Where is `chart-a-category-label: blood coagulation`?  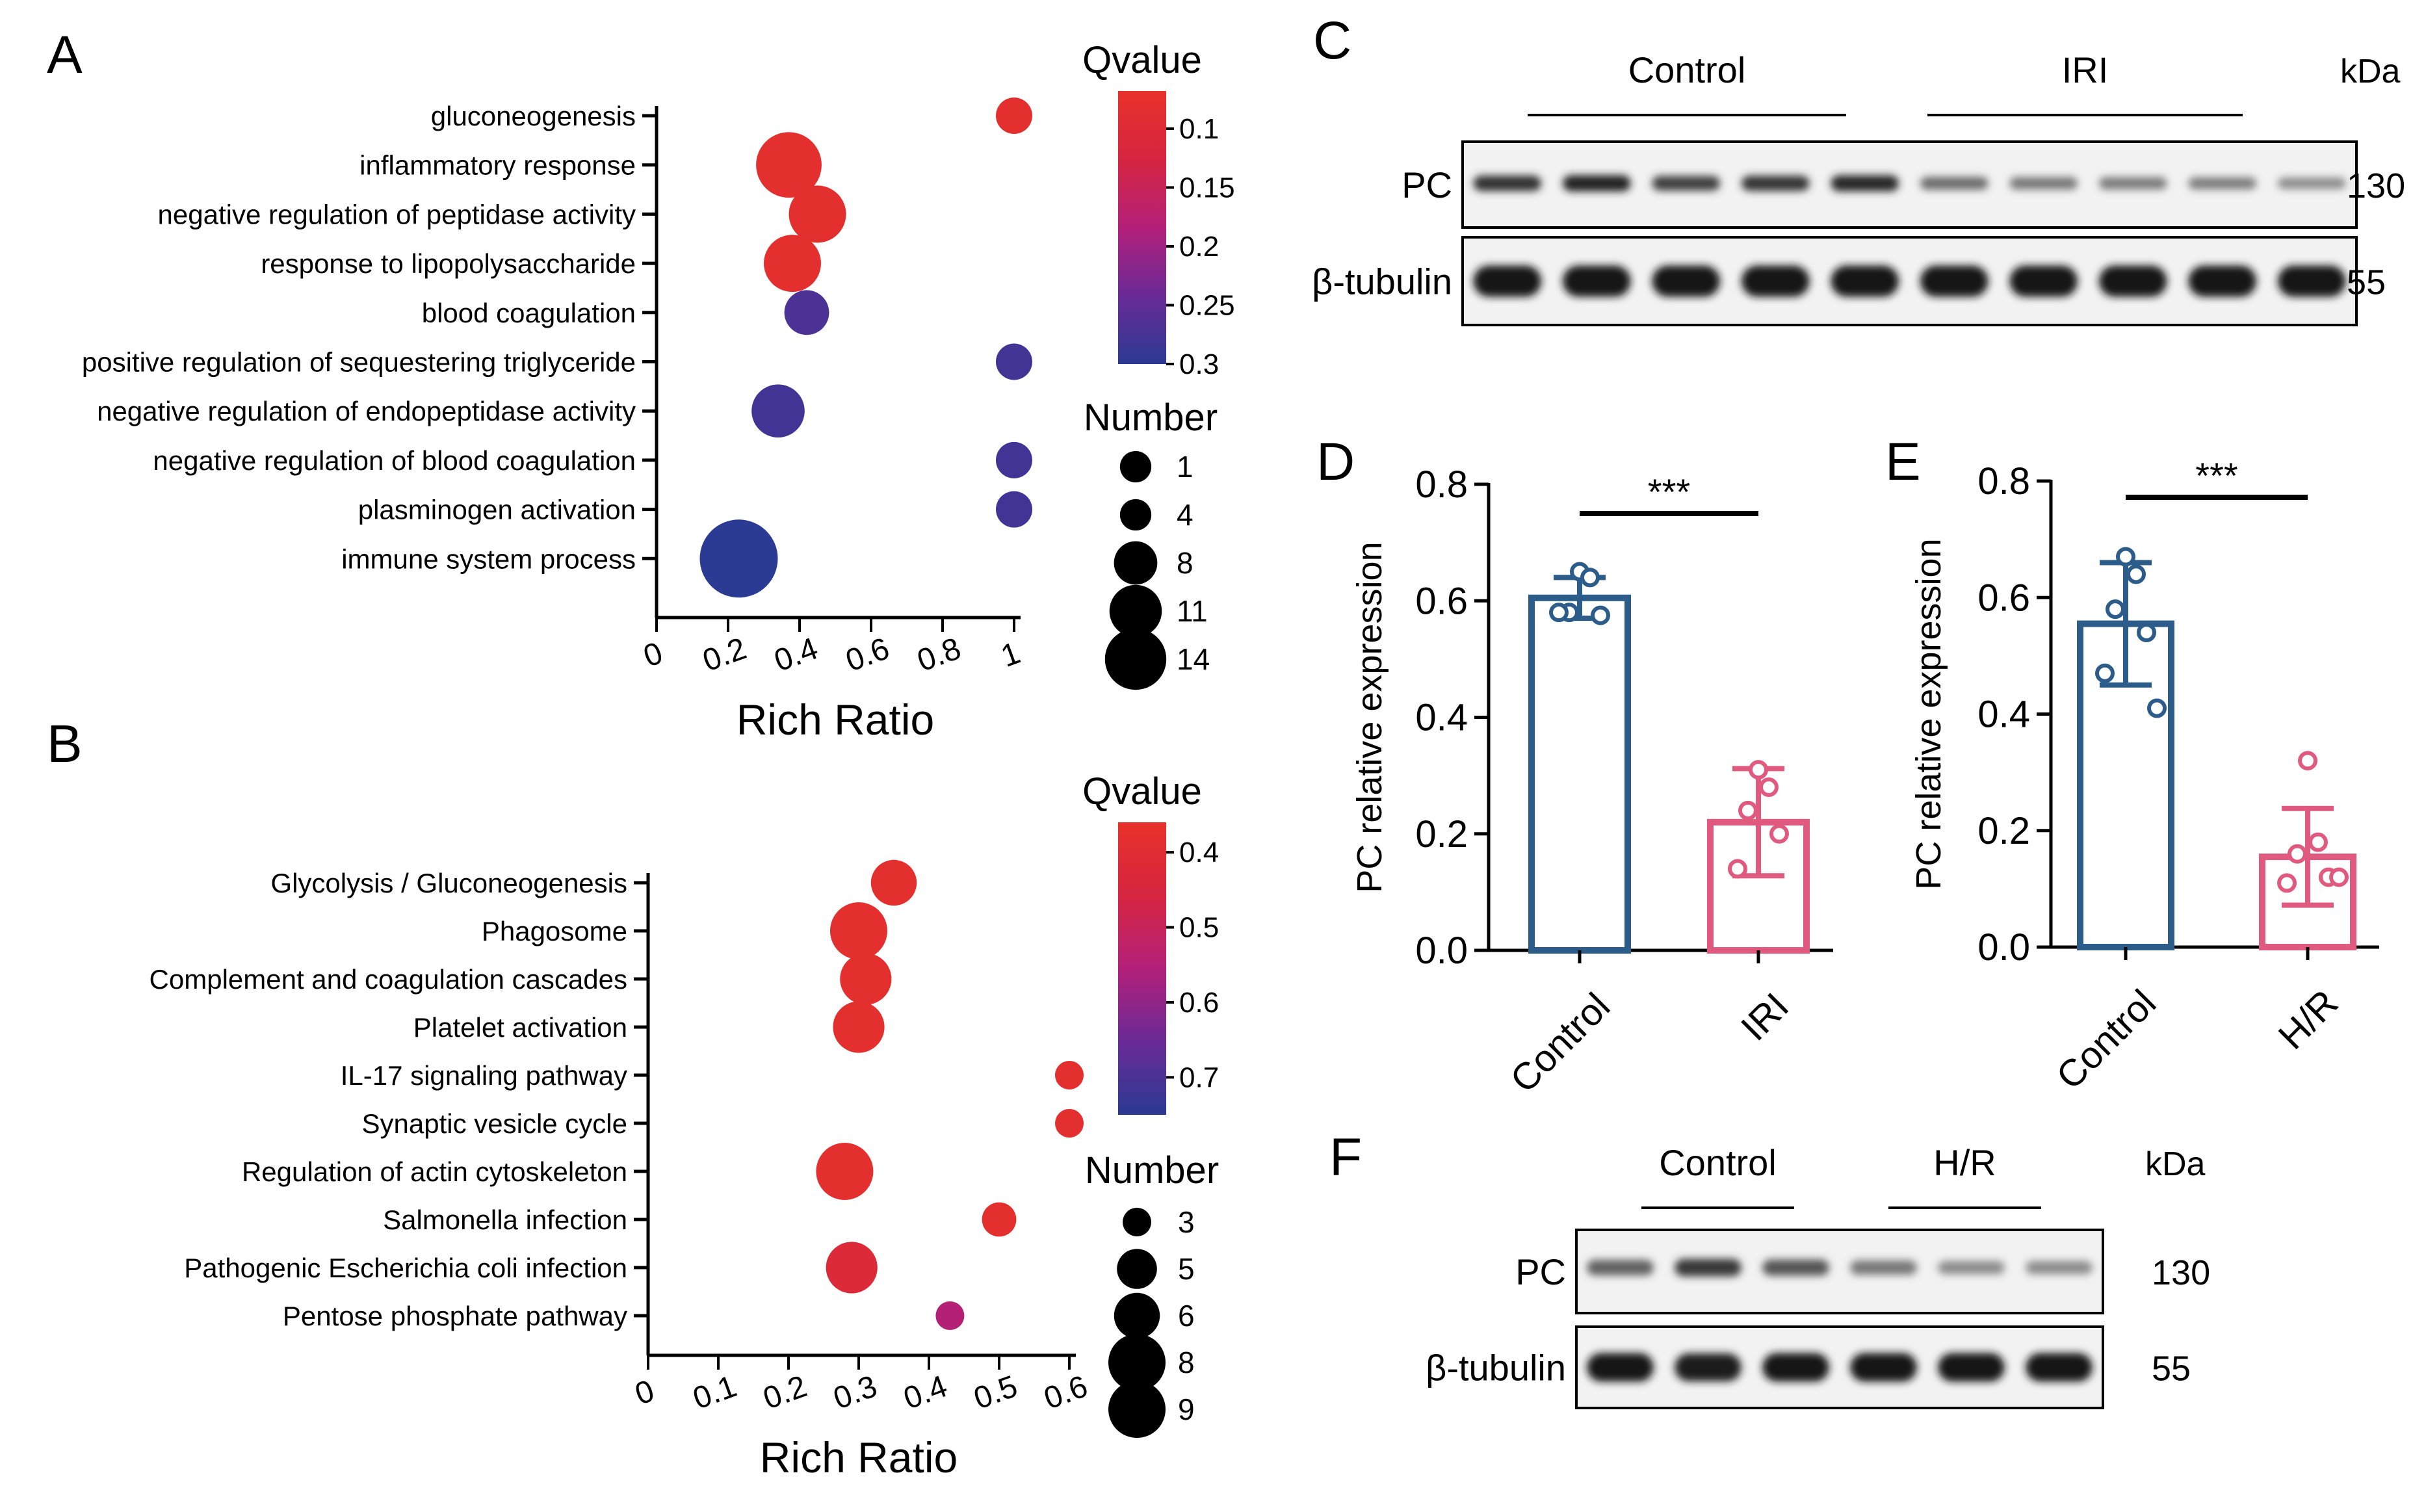 chart-a-category-label: blood coagulation is located at coordinates (529, 313).